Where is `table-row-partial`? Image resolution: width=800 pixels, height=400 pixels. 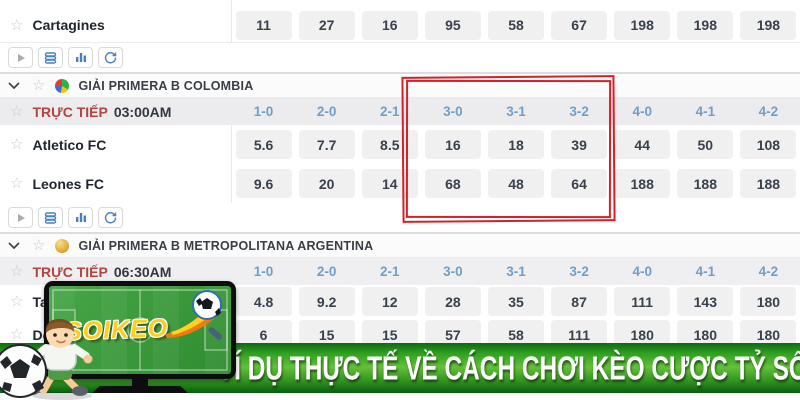 table-row-partial is located at coordinates (400, 4).